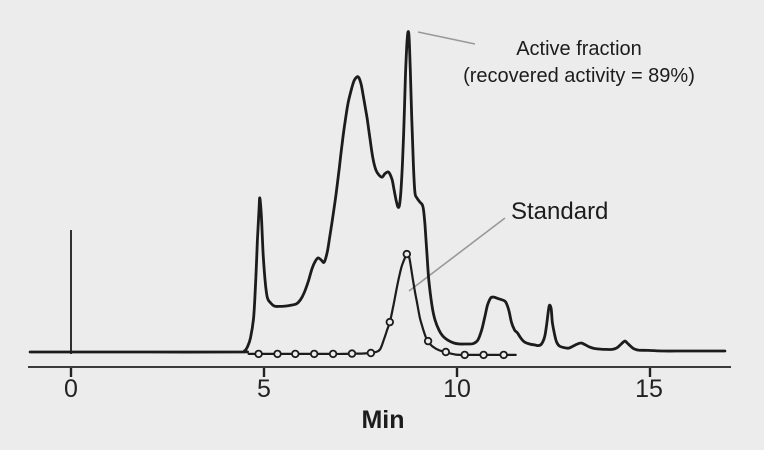 Image resolution: width=764 pixels, height=450 pixels. Describe the element at coordinates (579, 49) in the screenshot. I see `active-fraction-label-line1: Active fraction` at that location.